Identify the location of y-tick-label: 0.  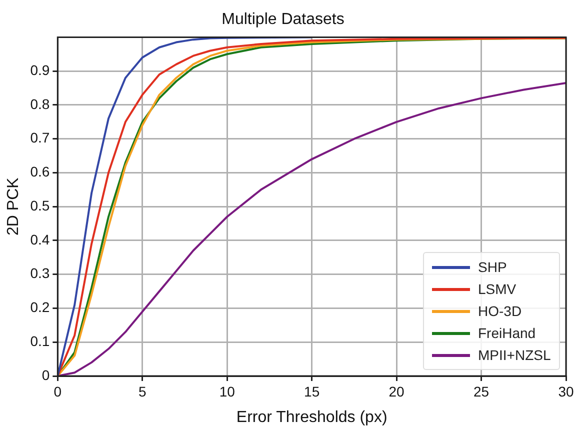
(46, 374).